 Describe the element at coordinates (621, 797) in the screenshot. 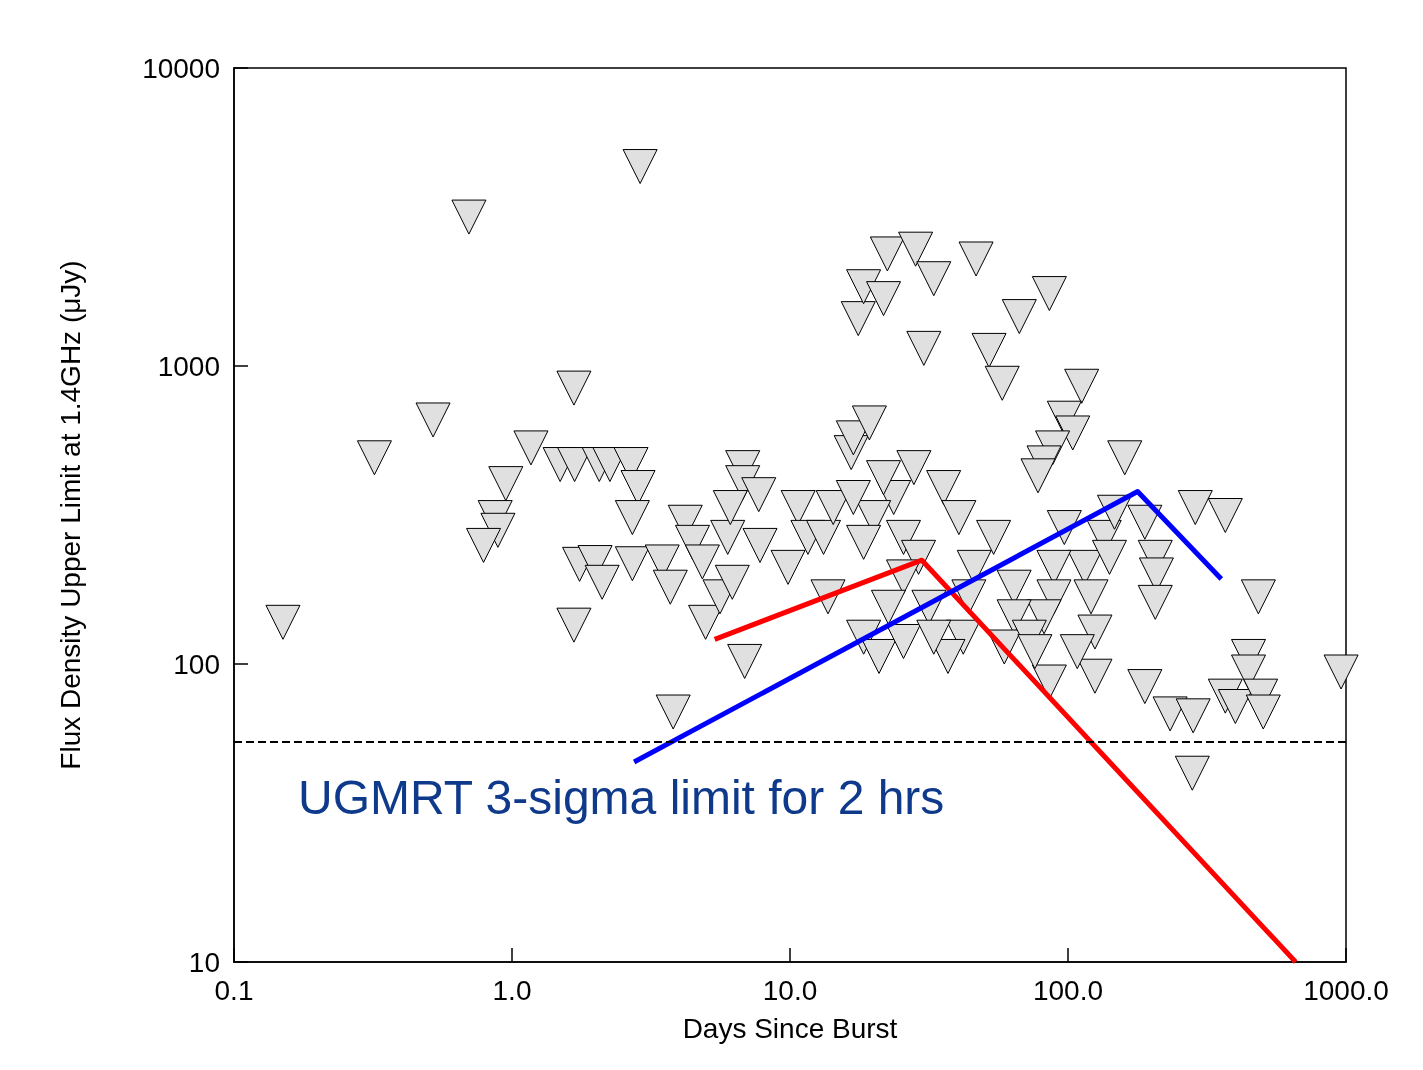

I see `ref-line-label: UGMRT 3-sigma limit for 2 hrs` at that location.